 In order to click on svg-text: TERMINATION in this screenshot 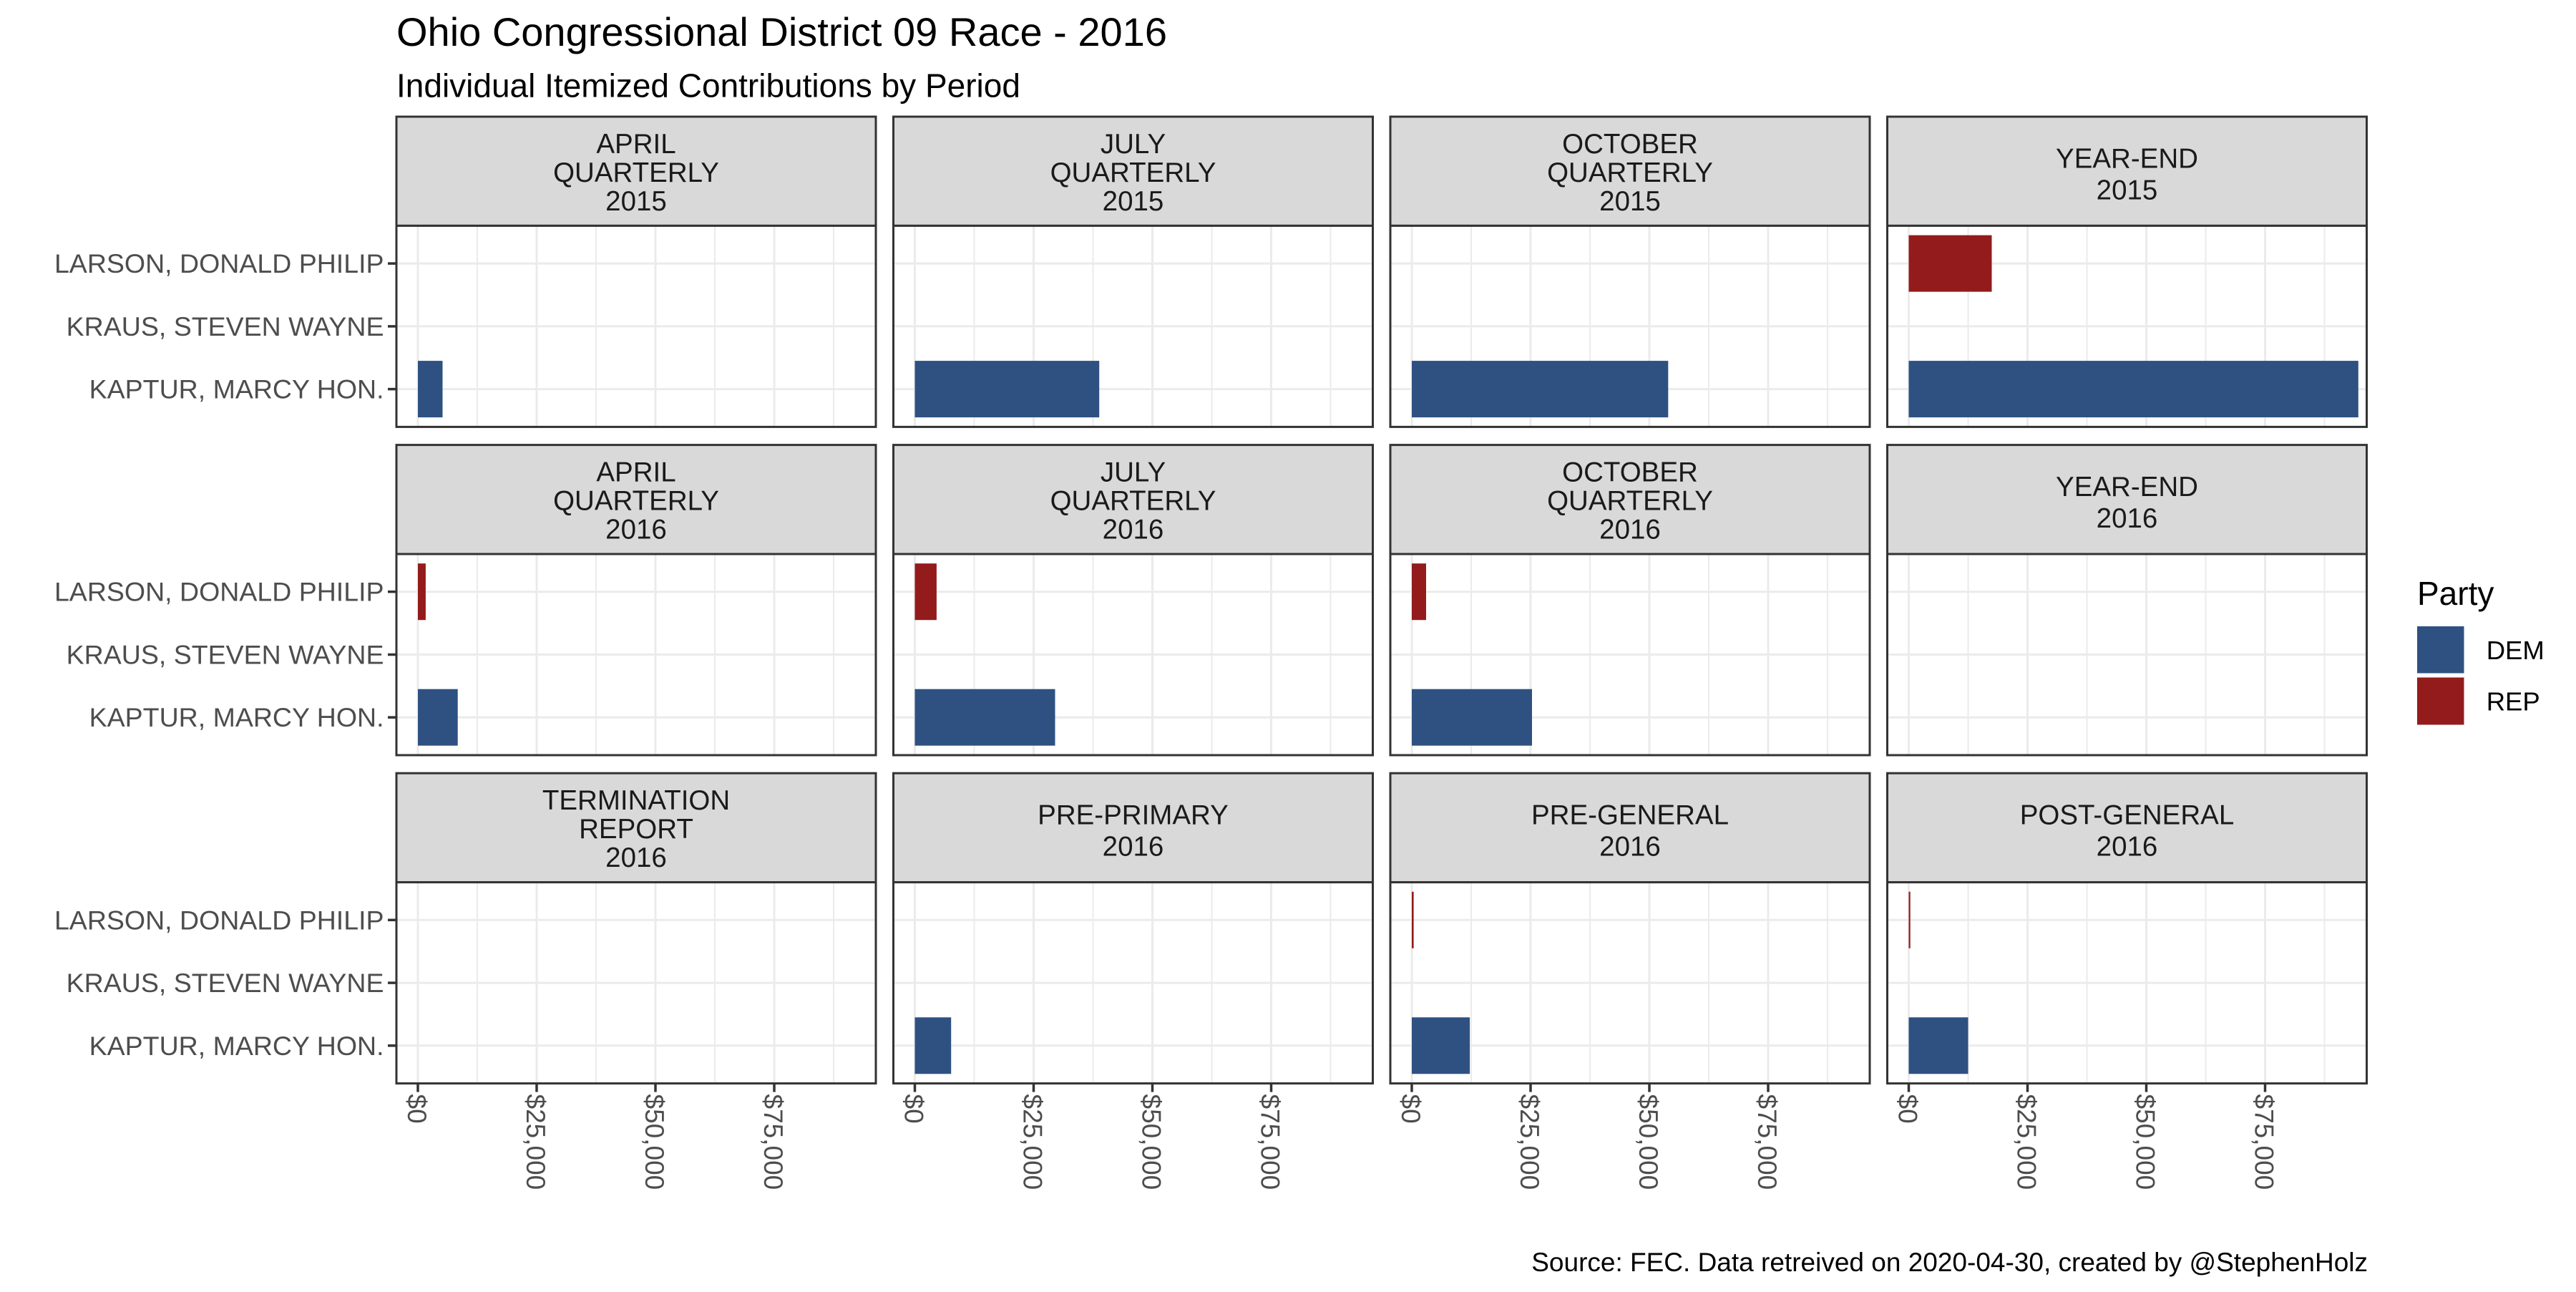, I will do `click(636, 800)`.